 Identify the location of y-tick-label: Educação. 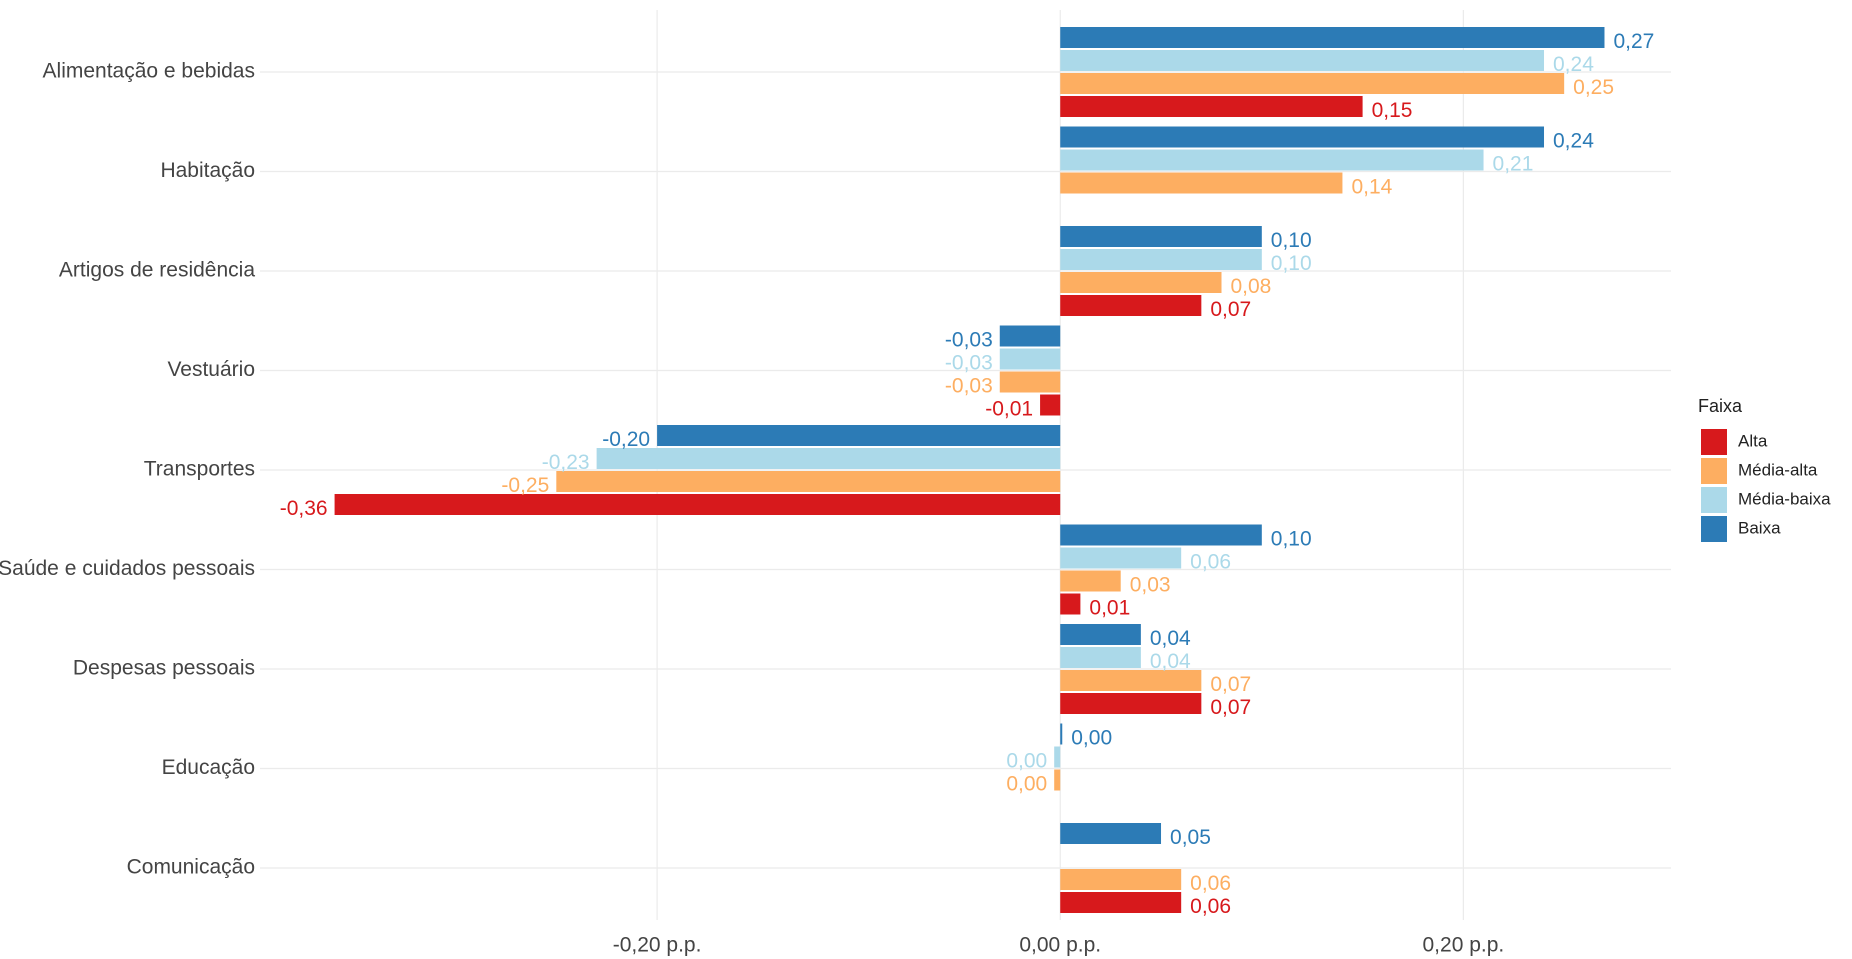
(208, 767).